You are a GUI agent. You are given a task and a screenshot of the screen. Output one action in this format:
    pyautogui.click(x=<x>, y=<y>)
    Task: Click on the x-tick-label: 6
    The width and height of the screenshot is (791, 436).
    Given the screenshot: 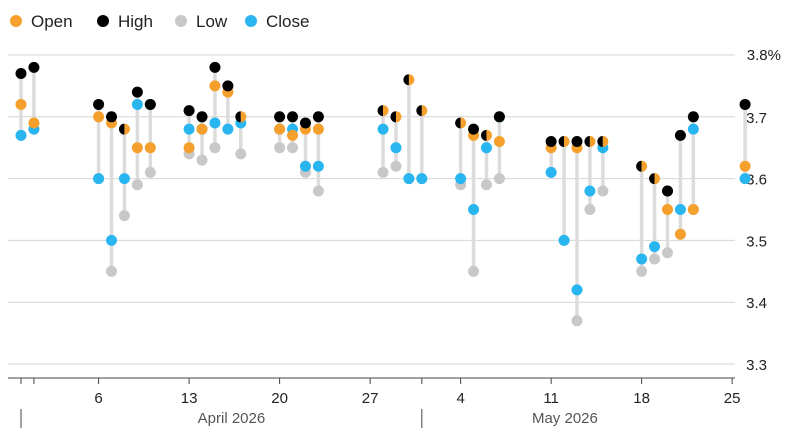 What is the action you would take?
    pyautogui.click(x=98, y=398)
    